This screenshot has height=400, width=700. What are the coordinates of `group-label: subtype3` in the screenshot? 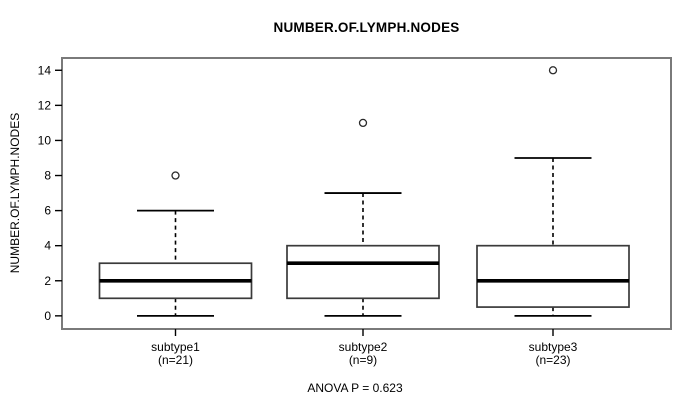 It's located at (553, 347).